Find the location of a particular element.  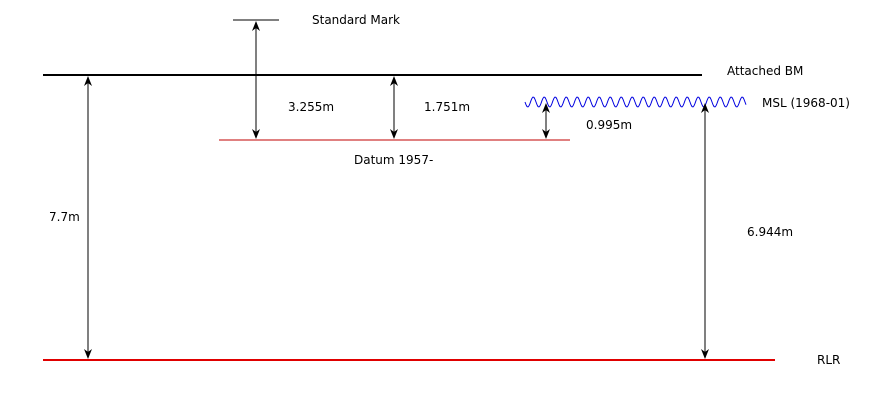

arrow-standard-mark-to-datum is located at coordinates (256, 80).